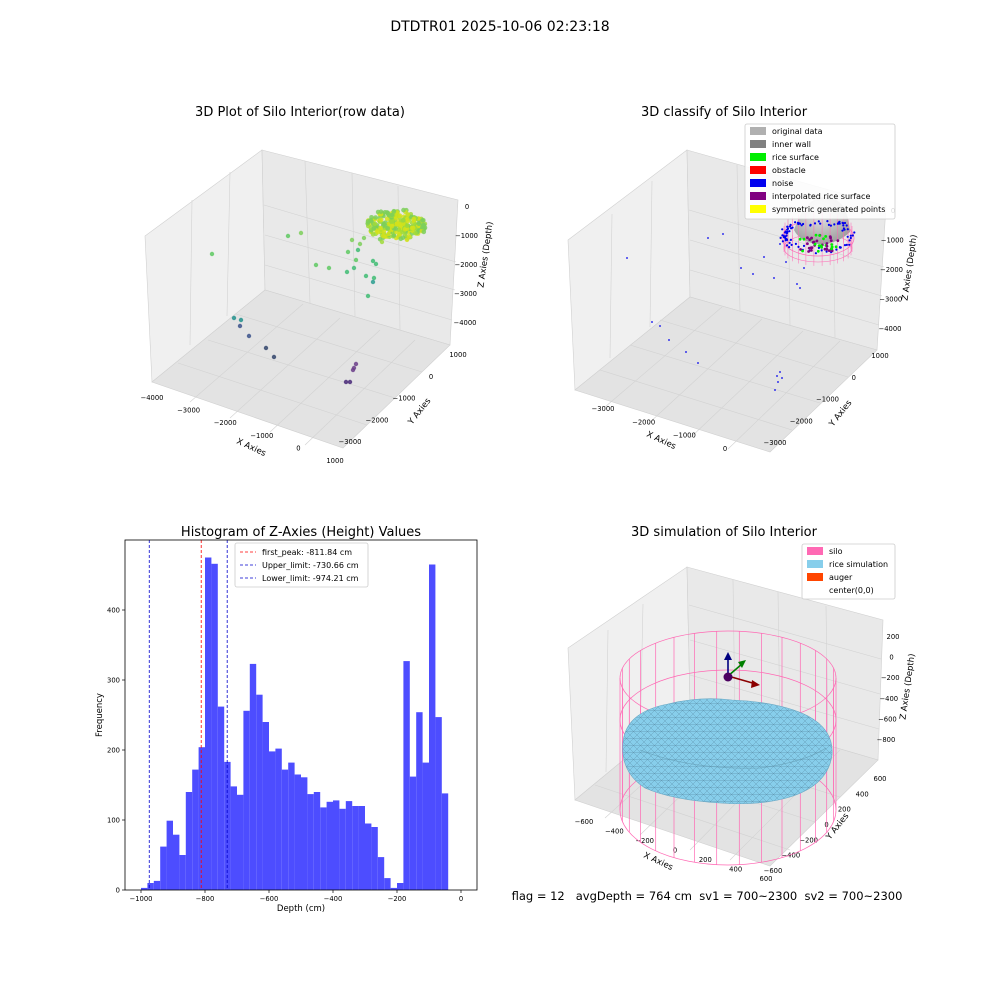 This screenshot has width=1000, height=1000. Describe the element at coordinates (755, 684) in the screenshot. I see `auger-x-arrow` at that location.